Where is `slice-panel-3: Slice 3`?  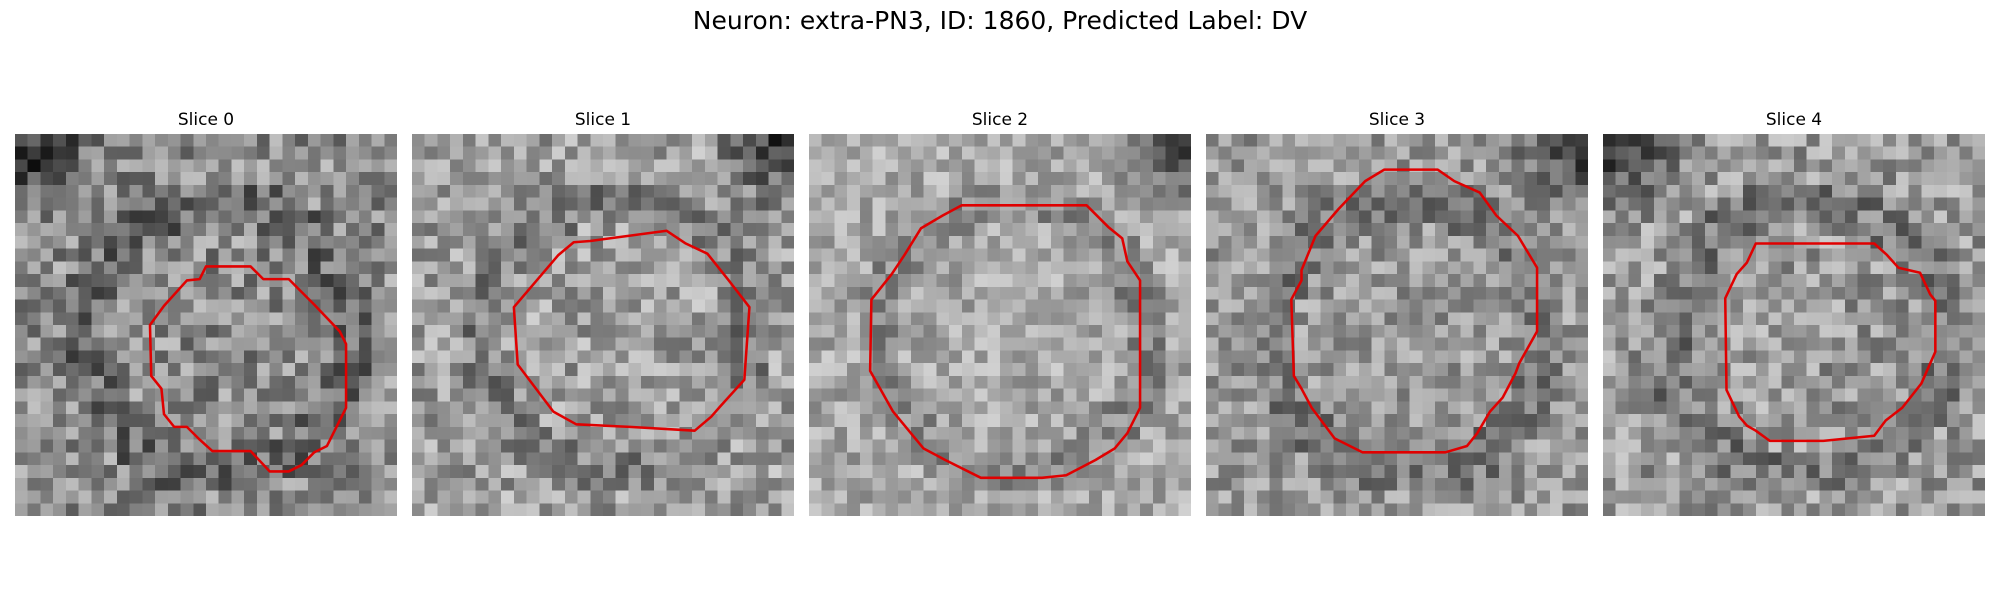
slice-panel-3: Slice 3 is located at coordinates (1397, 311).